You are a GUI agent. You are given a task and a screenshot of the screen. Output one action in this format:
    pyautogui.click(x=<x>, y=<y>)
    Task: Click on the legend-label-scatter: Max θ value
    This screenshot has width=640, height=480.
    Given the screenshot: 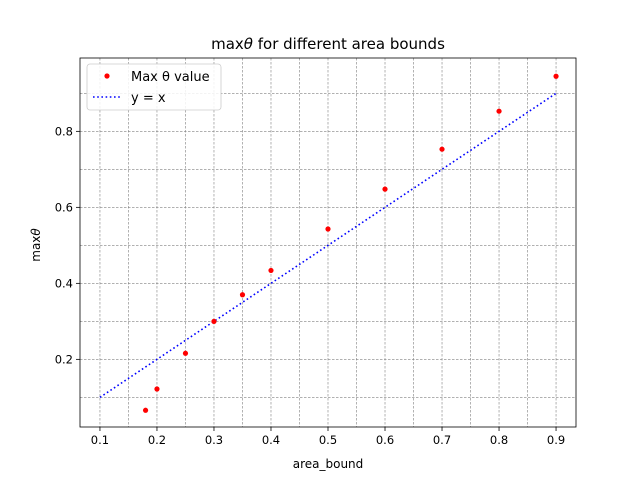 What is the action you would take?
    pyautogui.click(x=170, y=77)
    